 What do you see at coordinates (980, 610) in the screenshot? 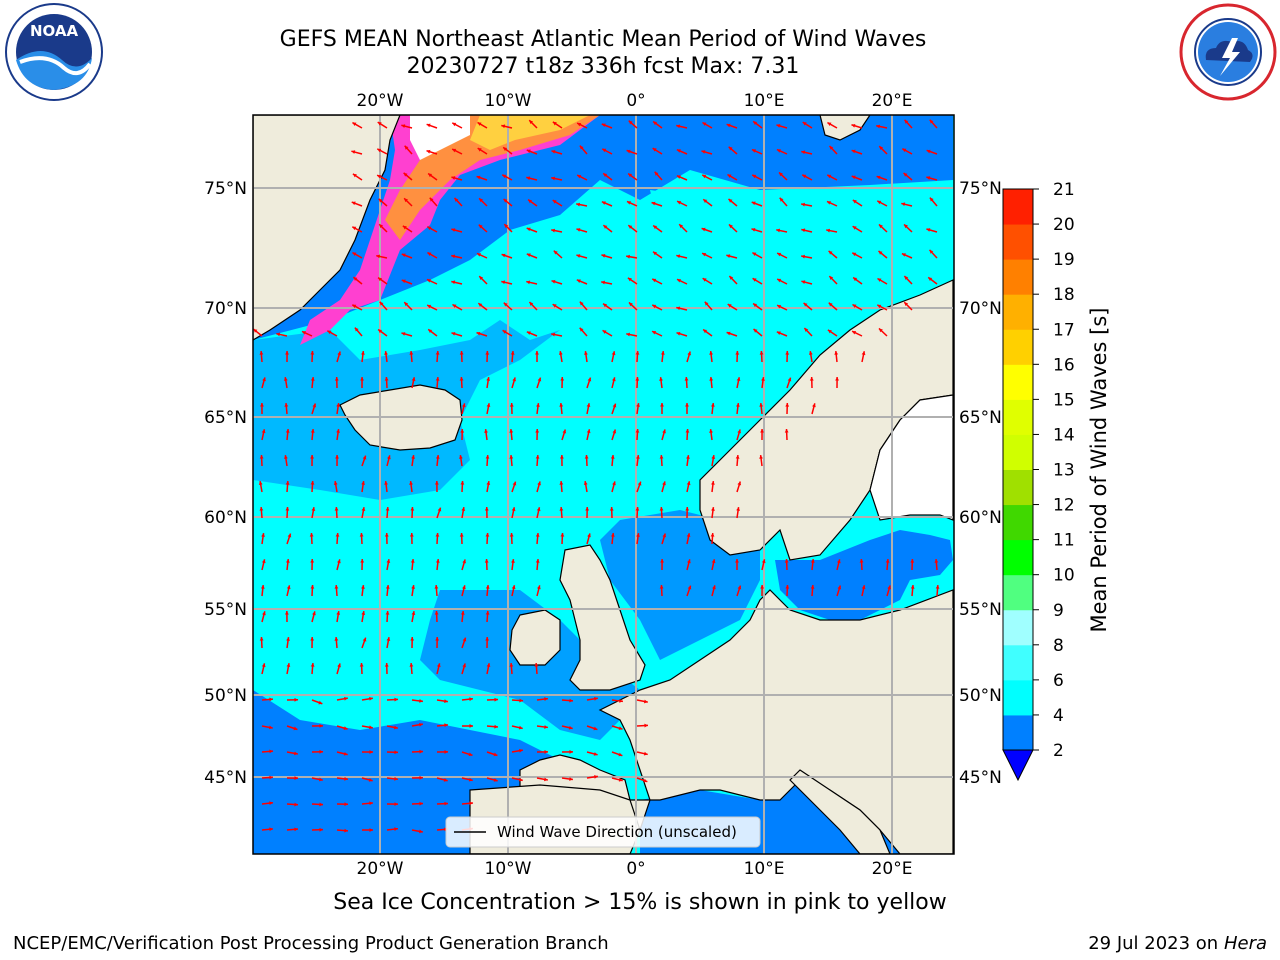
I see `lat-label: 55°N` at bounding box center [980, 610].